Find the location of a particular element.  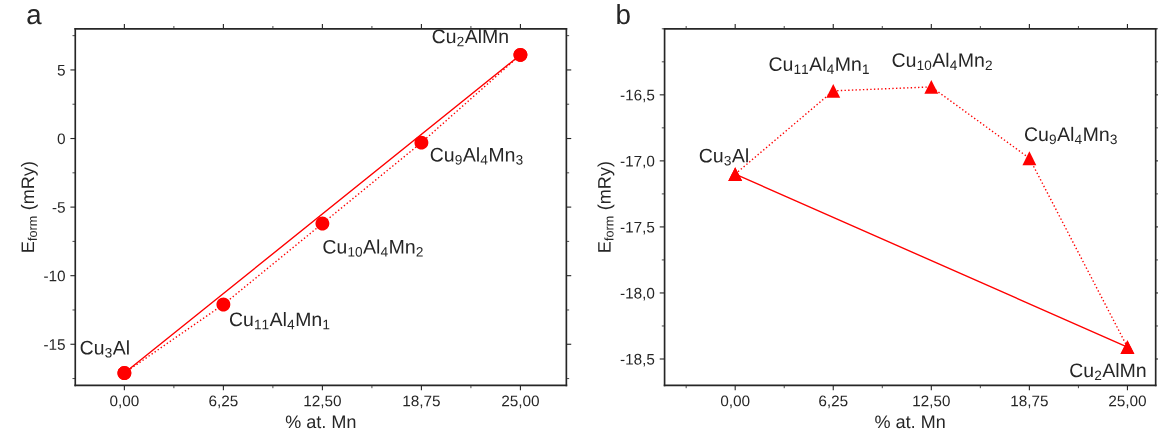

chart-title: b is located at coordinates (623, 14).